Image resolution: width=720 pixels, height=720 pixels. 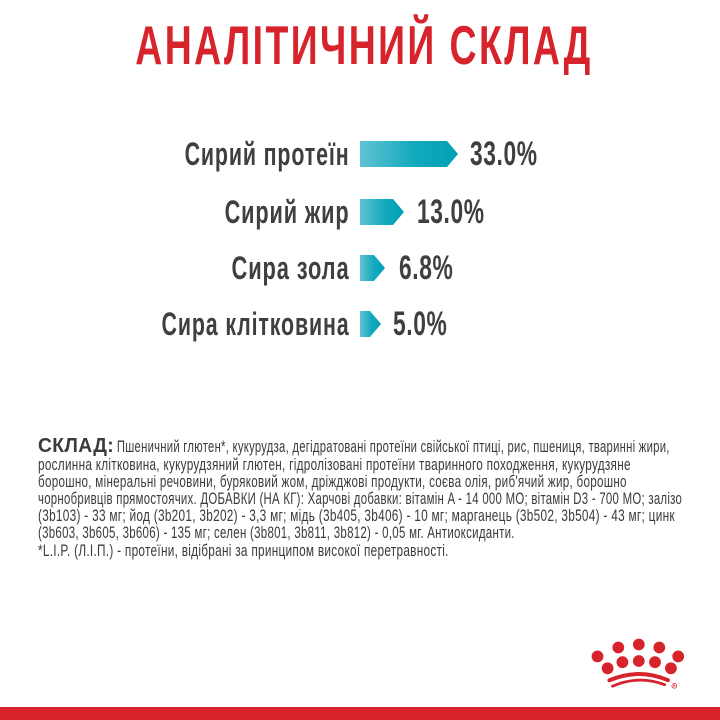 I want to click on svg-text: R, so click(x=674, y=686).